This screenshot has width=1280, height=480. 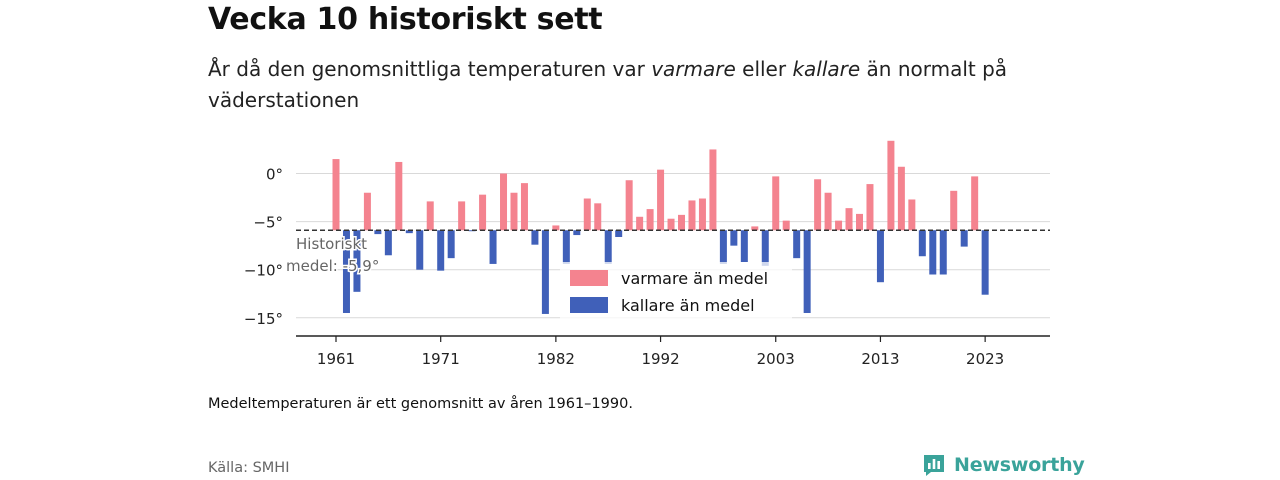 I want to click on subtitle-text-2: eller, so click(x=764, y=69).